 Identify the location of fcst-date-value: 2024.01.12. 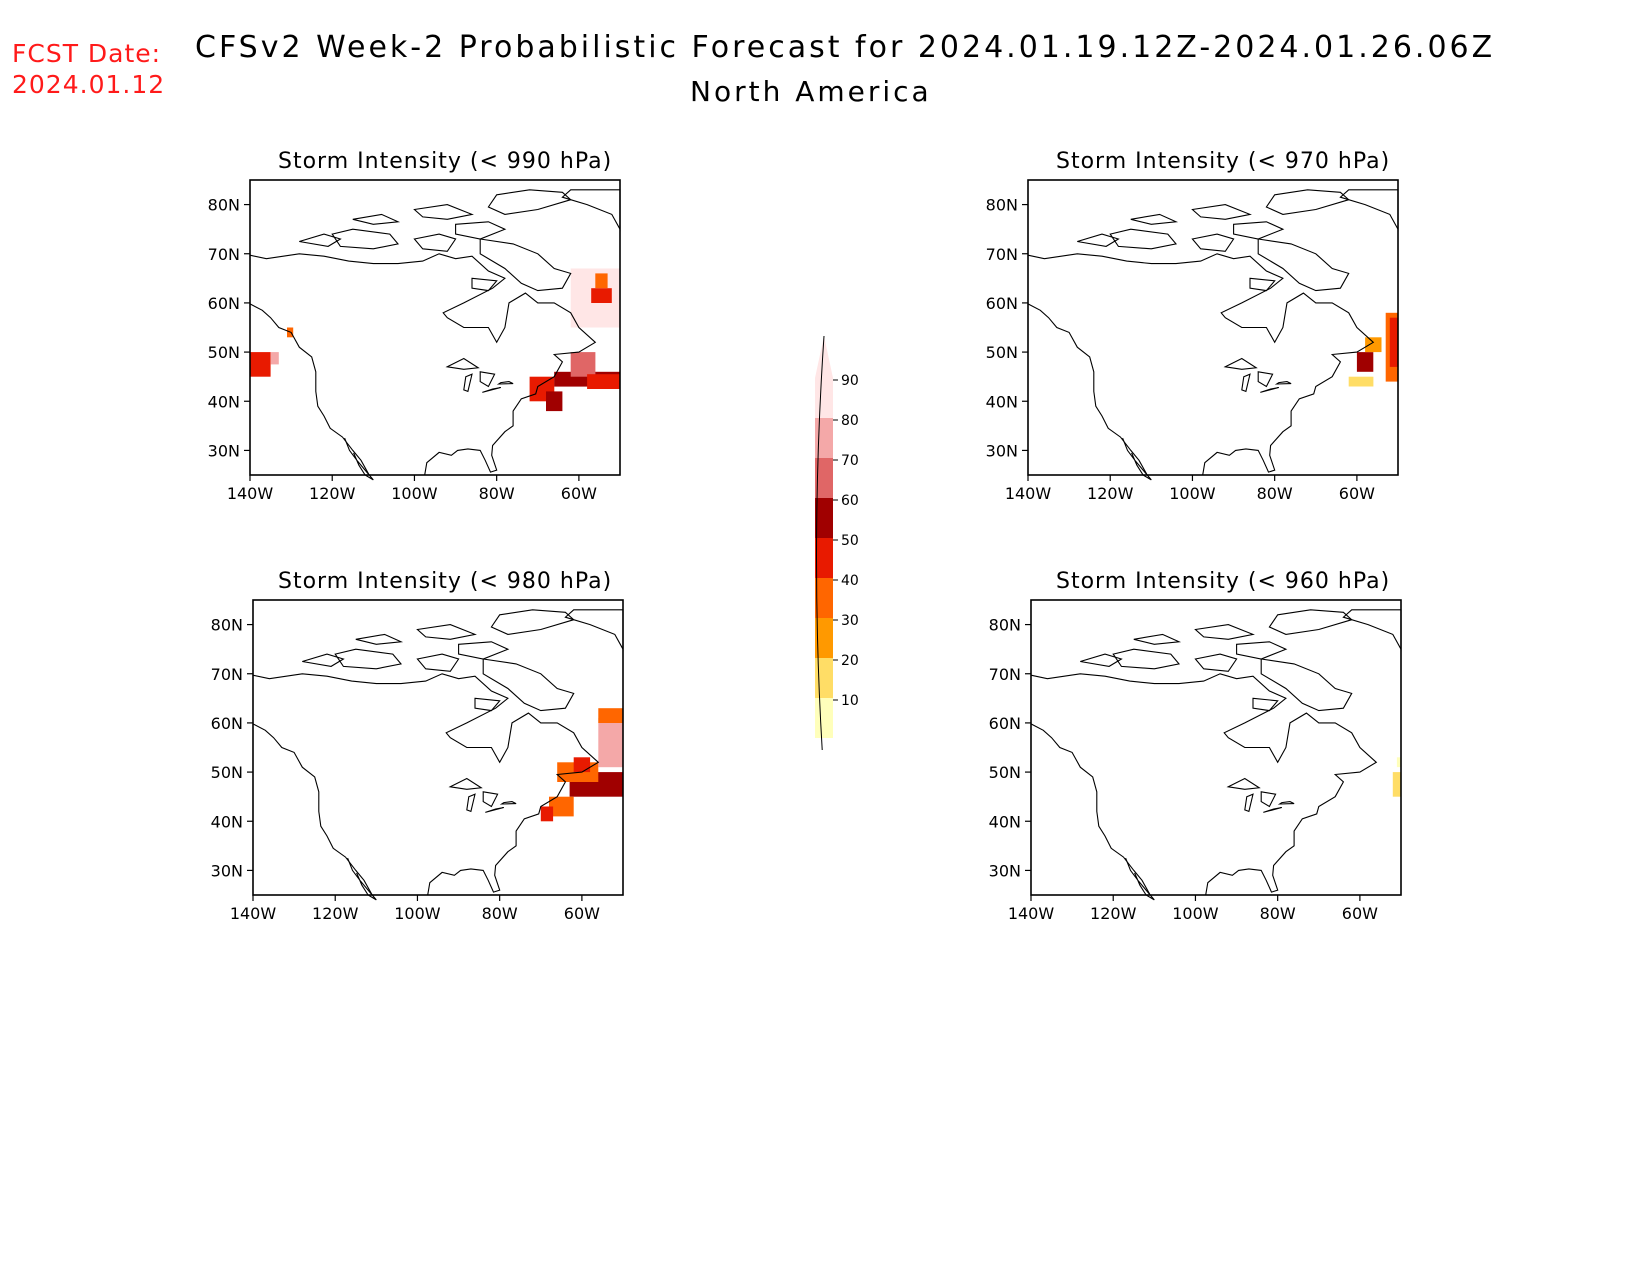
(89, 84).